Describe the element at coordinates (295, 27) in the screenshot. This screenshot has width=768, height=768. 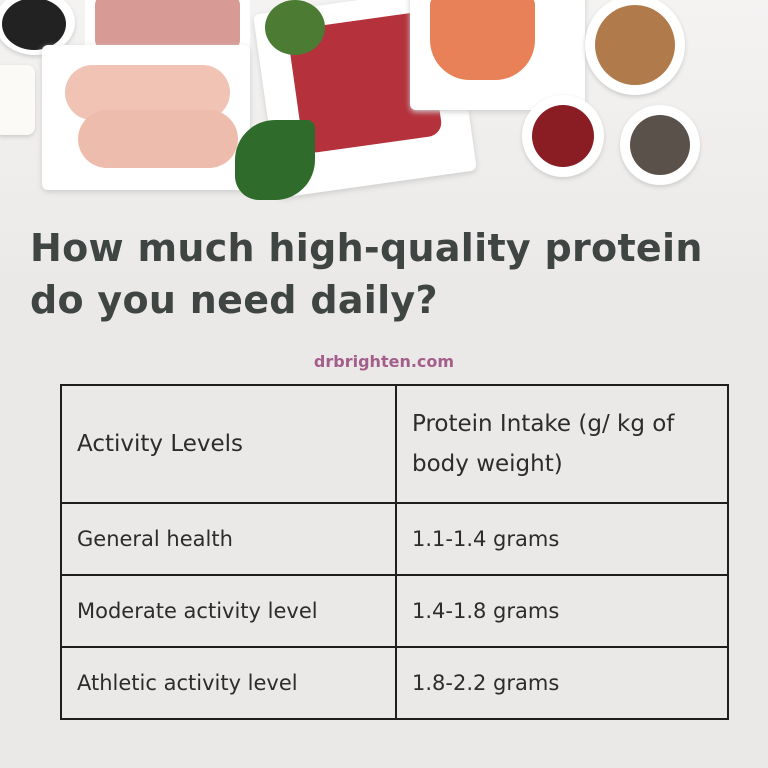
I see `broccoli` at that location.